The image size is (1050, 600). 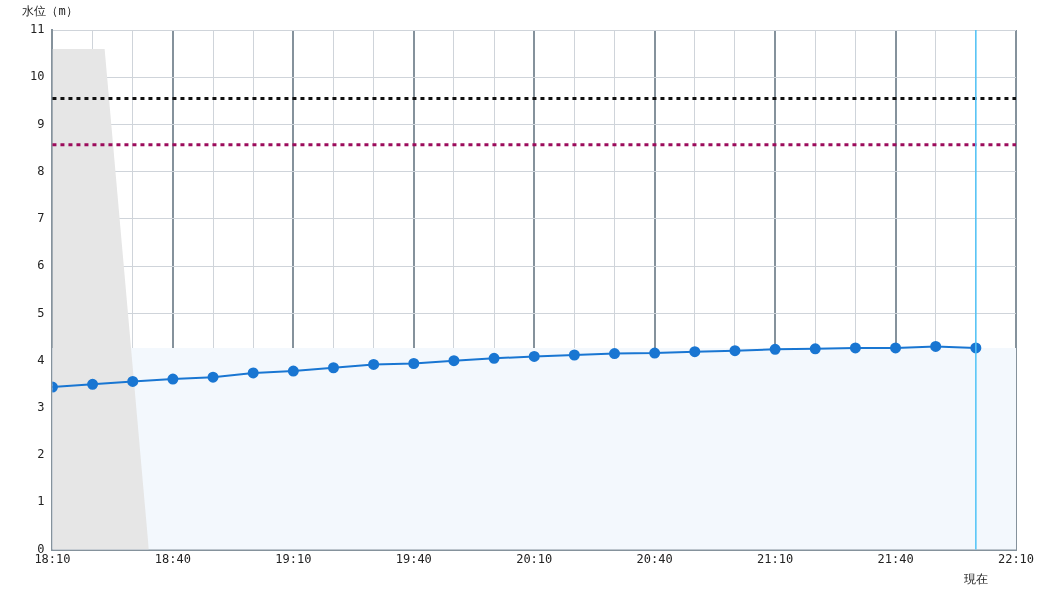 What do you see at coordinates (172, 558) in the screenshot?
I see `x-tick-label: 18:40` at bounding box center [172, 558].